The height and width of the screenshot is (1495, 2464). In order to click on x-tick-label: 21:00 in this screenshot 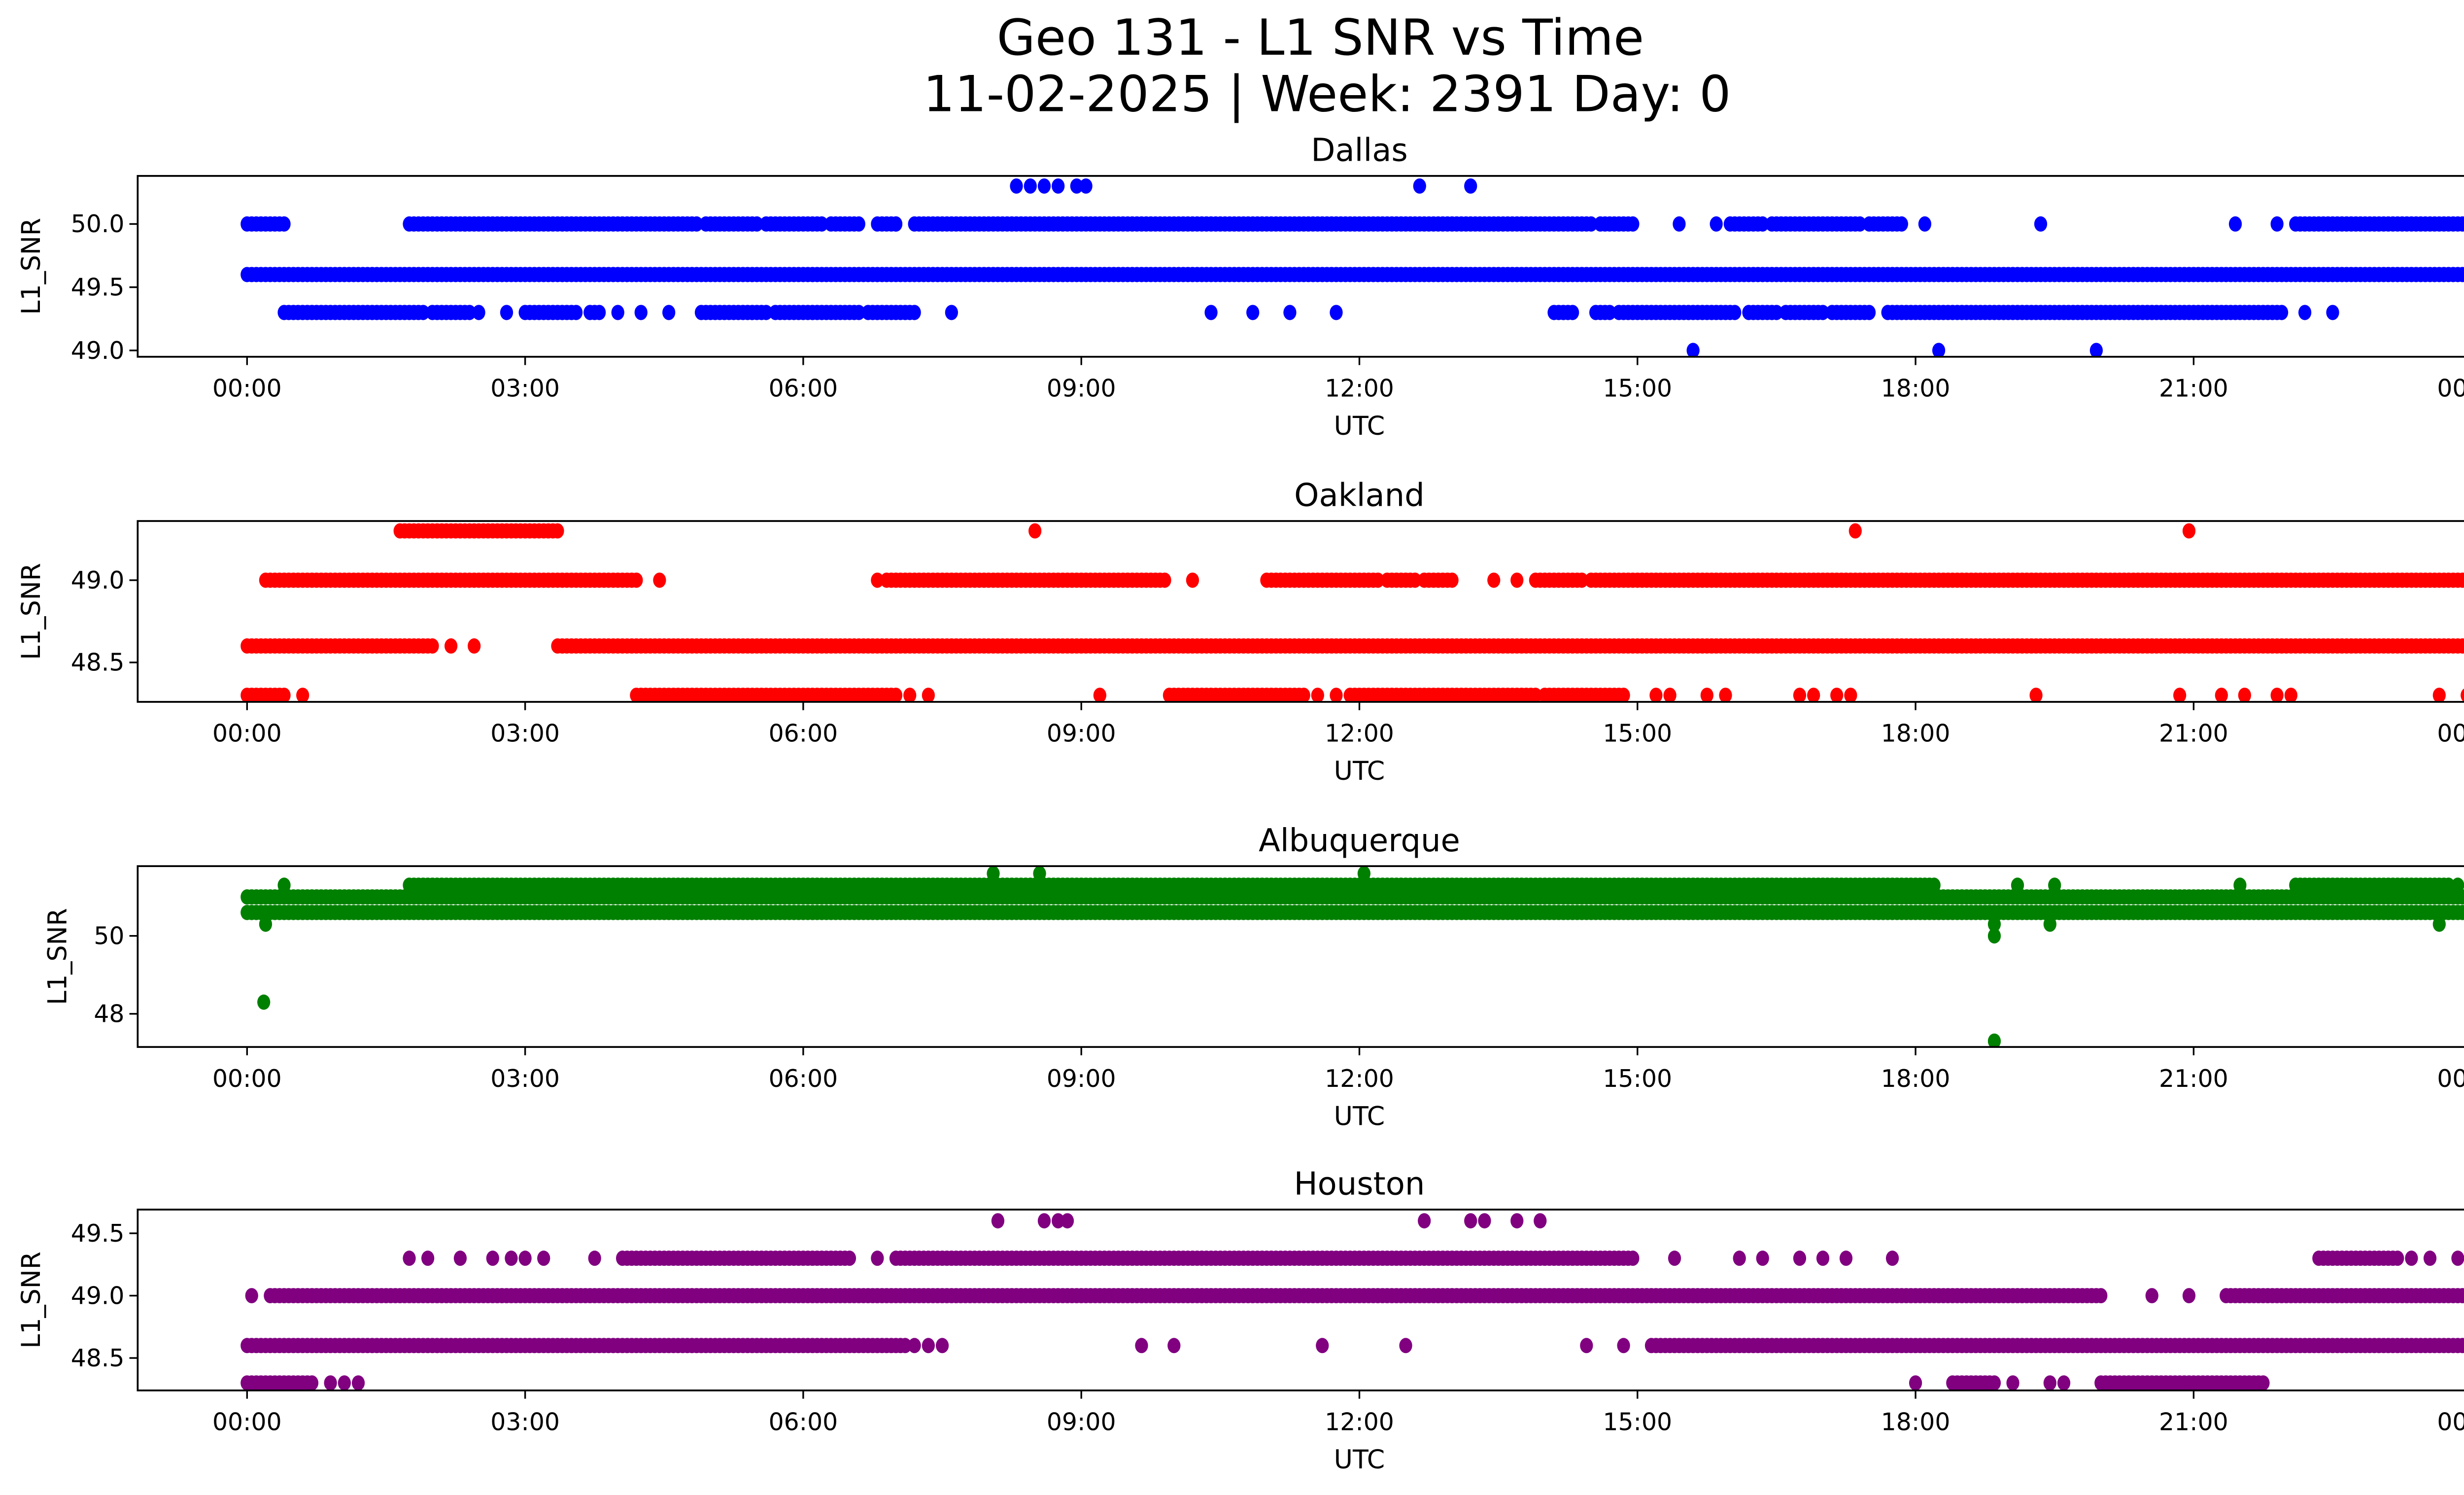, I will do `click(2193, 389)`.